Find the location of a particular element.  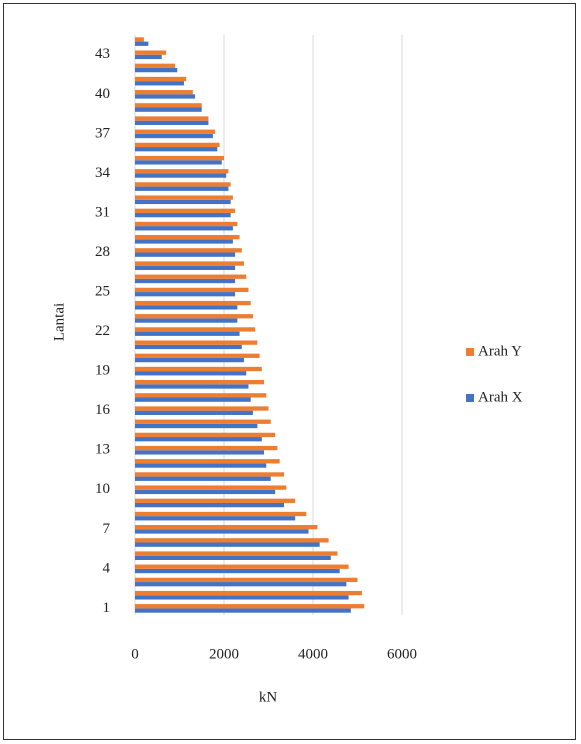

y-tick-label: 25 is located at coordinates (102, 291).